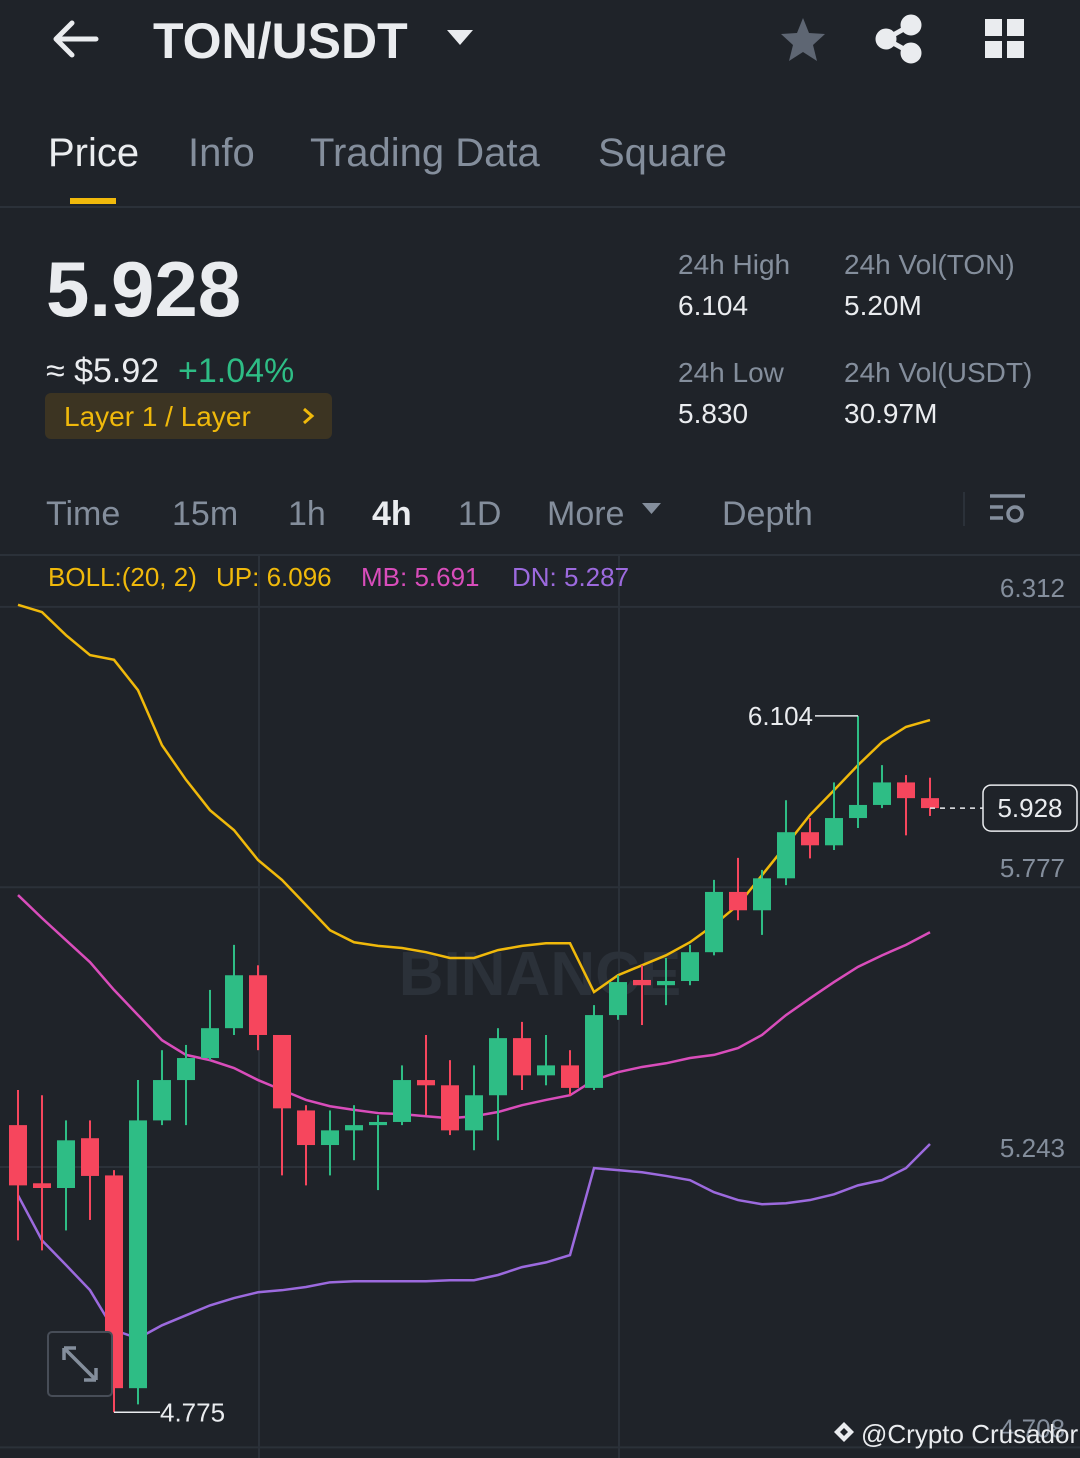 Image resolution: width=1080 pixels, height=1458 pixels. Describe the element at coordinates (221, 153) in the screenshot. I see `tab: Info` at that location.